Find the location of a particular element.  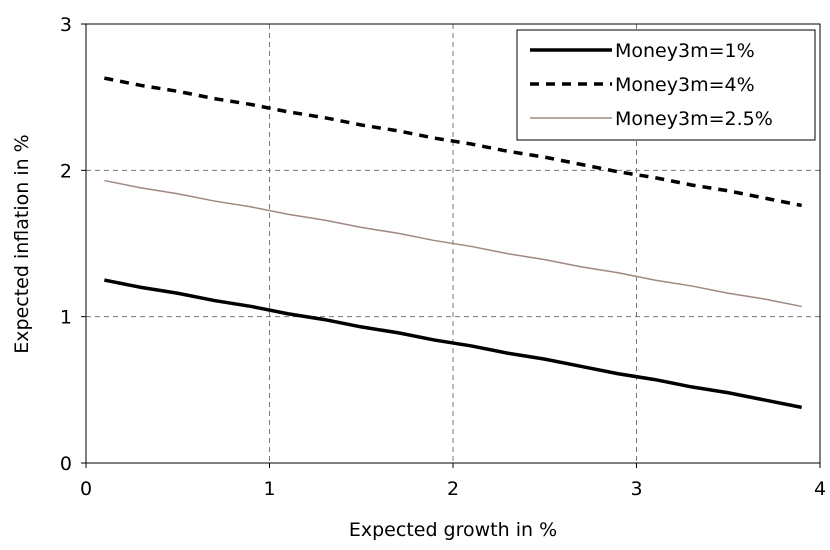

legend-label: Money3m=4% is located at coordinates (685, 85).